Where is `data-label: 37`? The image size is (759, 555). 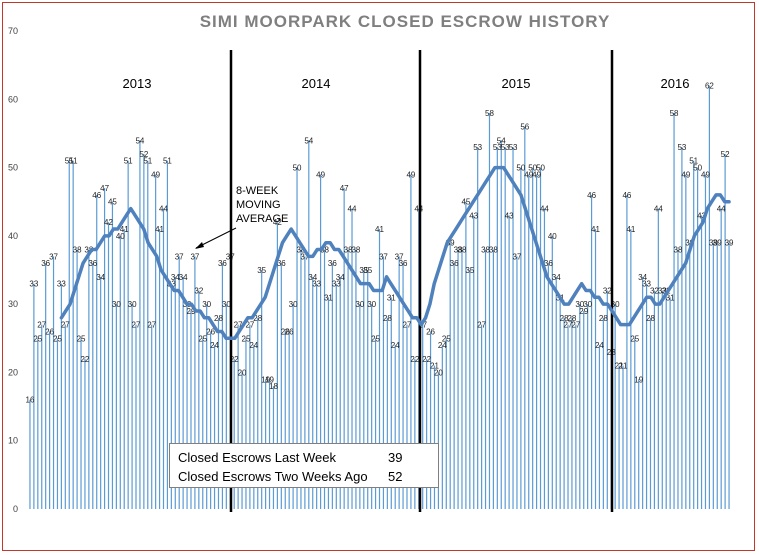 data-label: 37 is located at coordinates (53, 256).